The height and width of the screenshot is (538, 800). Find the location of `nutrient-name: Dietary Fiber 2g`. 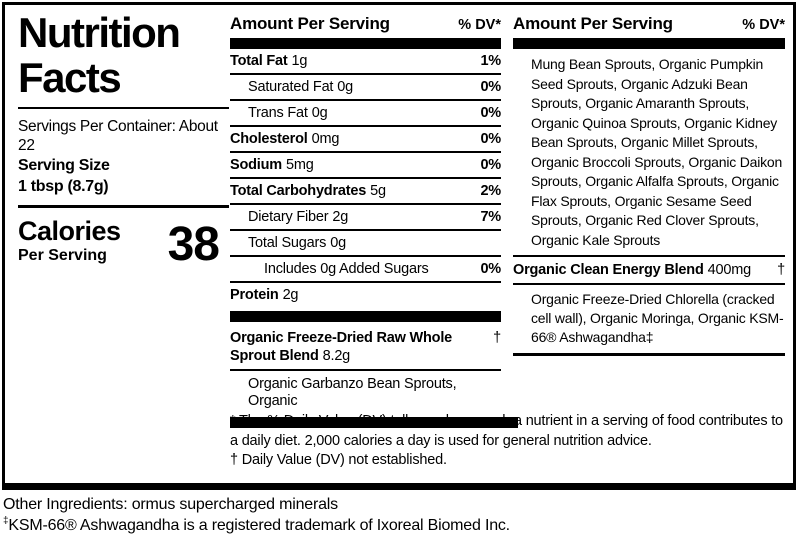

nutrient-name: Dietary Fiber 2g is located at coordinates (298, 217).